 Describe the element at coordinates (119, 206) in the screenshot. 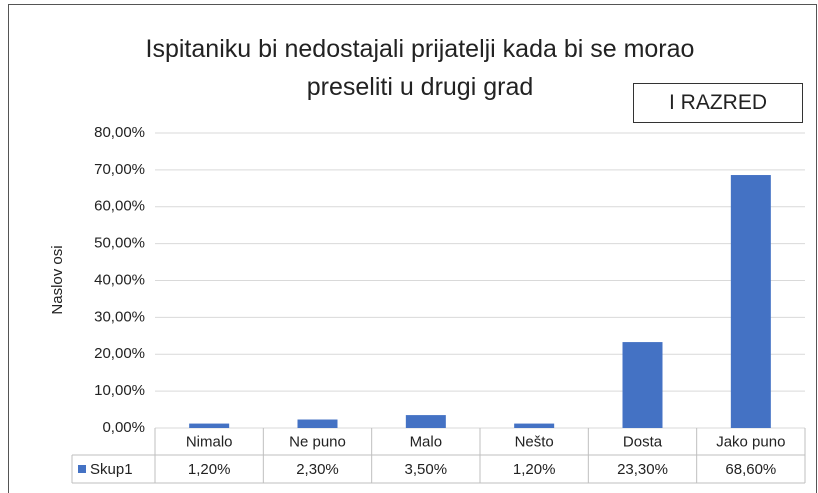

I see `y-tick-label: 60,00%` at that location.